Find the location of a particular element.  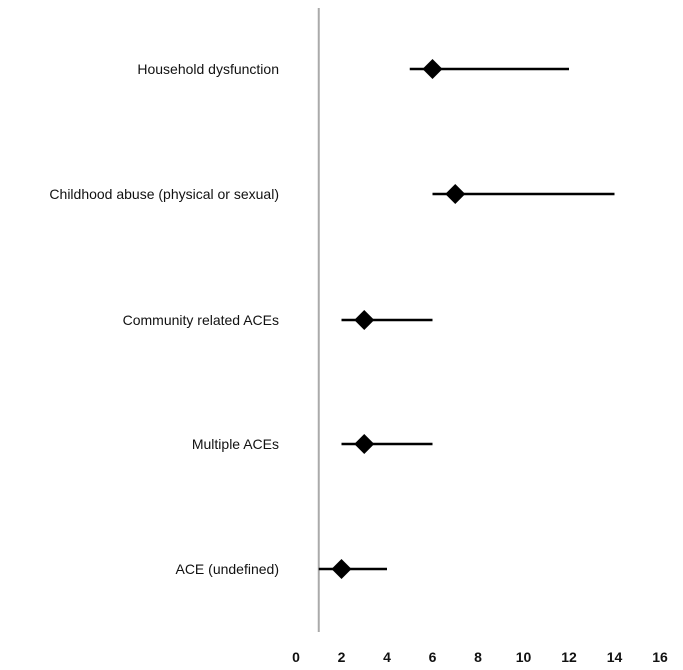

x-tick-label: 8 is located at coordinates (478, 657).